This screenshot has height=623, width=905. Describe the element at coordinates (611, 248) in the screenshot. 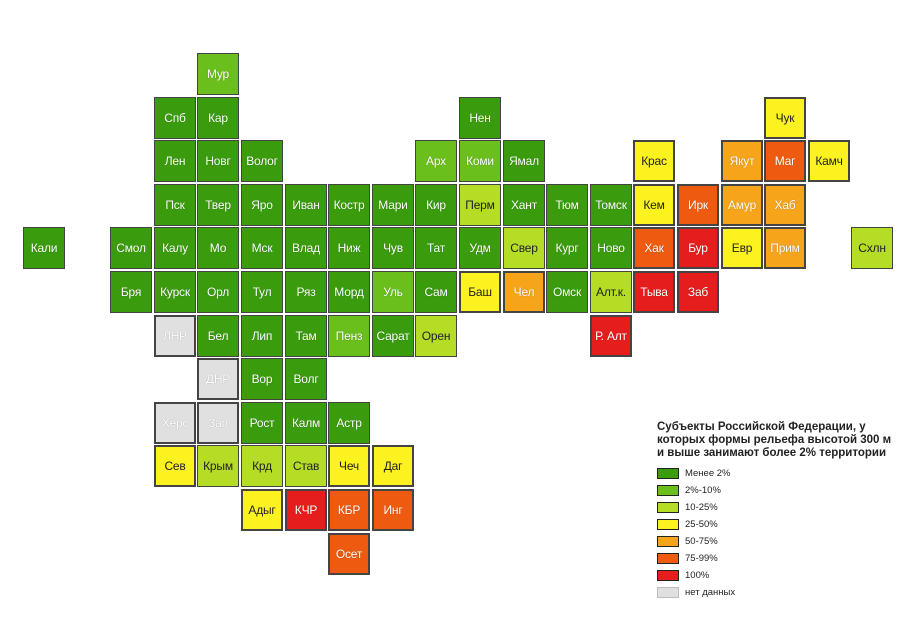

I see `region-tile: Ново` at that location.